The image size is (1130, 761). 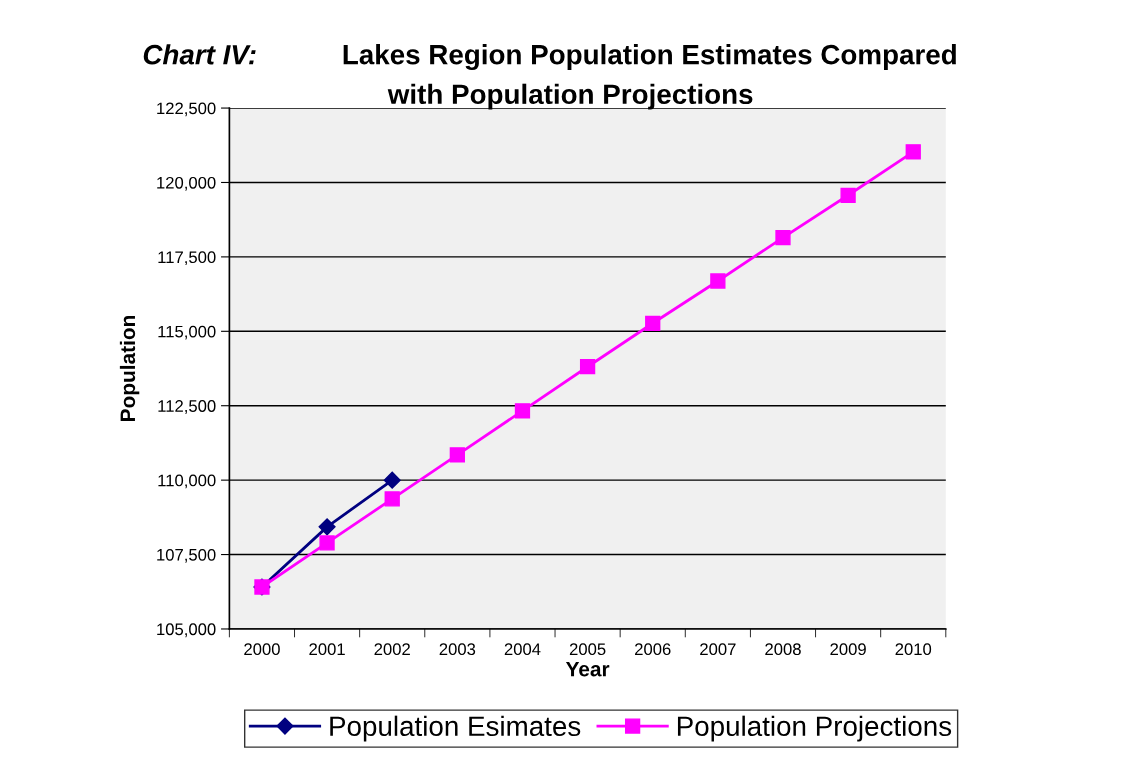 I want to click on y-tick-label: 120,000, so click(x=186, y=183).